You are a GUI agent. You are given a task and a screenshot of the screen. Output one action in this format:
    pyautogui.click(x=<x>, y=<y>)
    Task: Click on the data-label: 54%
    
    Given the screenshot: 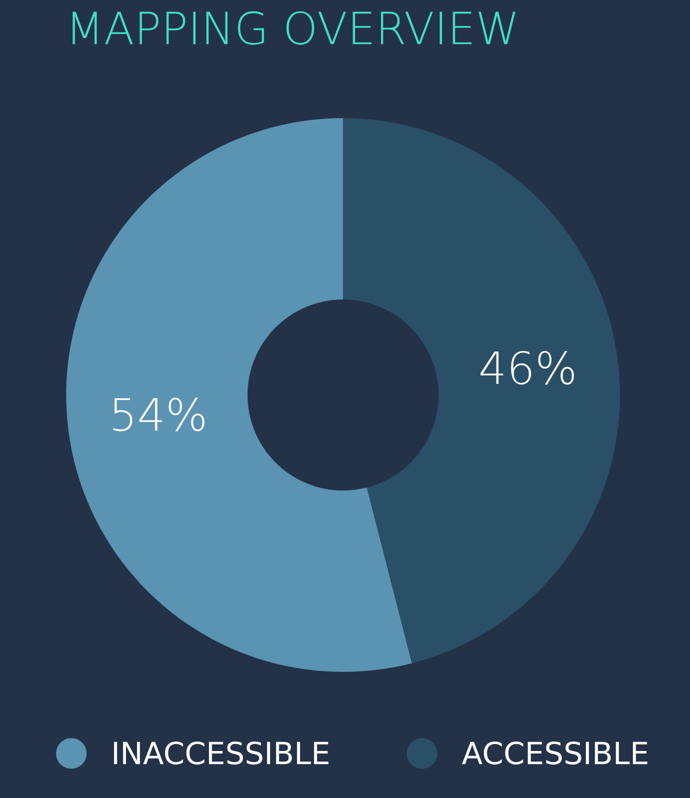 What is the action you would take?
    pyautogui.click(x=158, y=415)
    